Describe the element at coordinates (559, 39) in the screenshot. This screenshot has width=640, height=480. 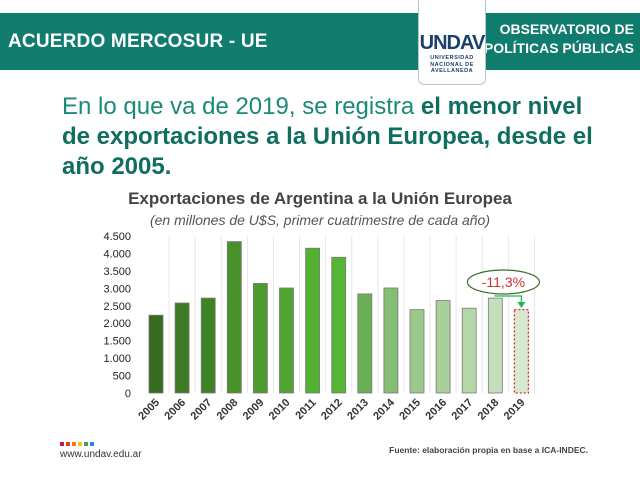
I see `observatorio-title: OBSERVATORIO DE POLÍTICAS PÚBLICAS` at that location.